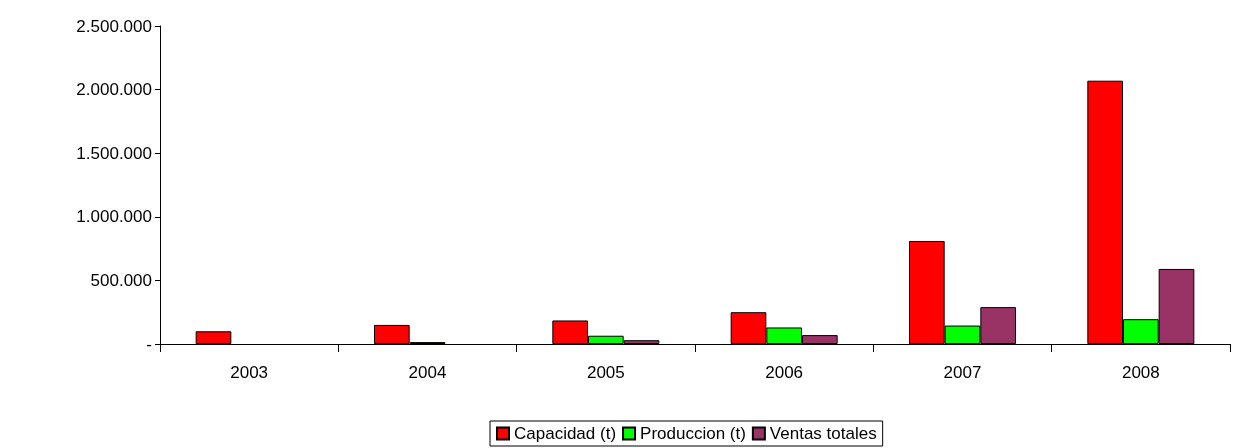 The image size is (1242, 448). Describe the element at coordinates (962, 372) in the screenshot. I see `x-tick-label: 2007` at that location.